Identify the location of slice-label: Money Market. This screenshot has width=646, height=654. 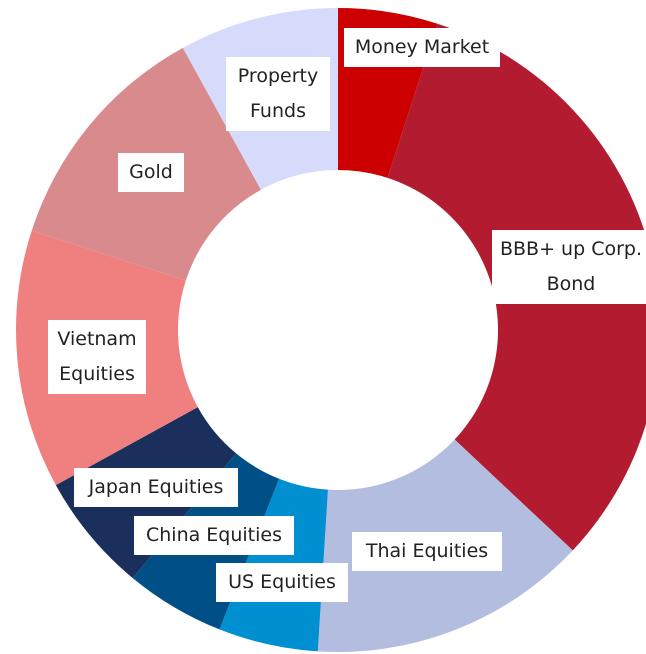
(422, 47).